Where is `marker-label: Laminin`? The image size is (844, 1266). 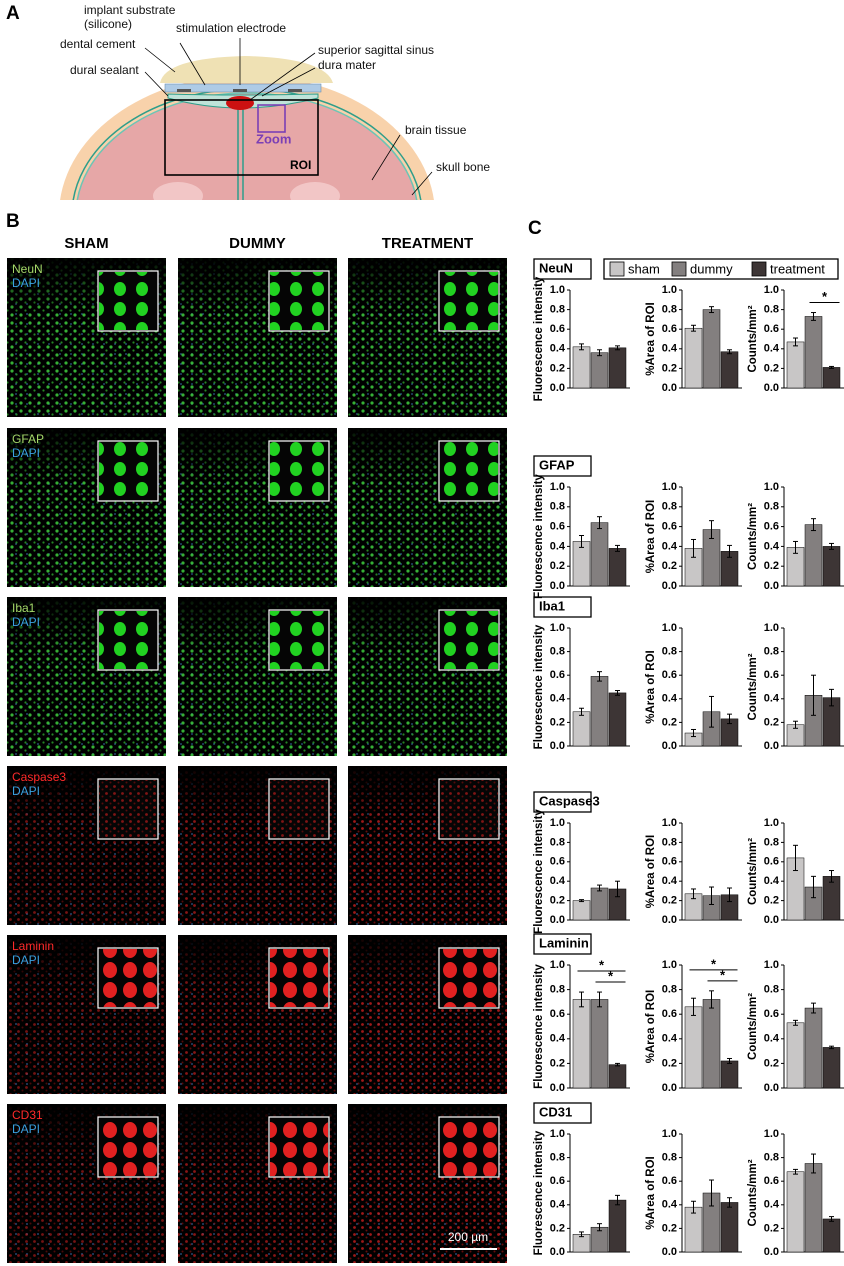 marker-label: Laminin is located at coordinates (564, 942).